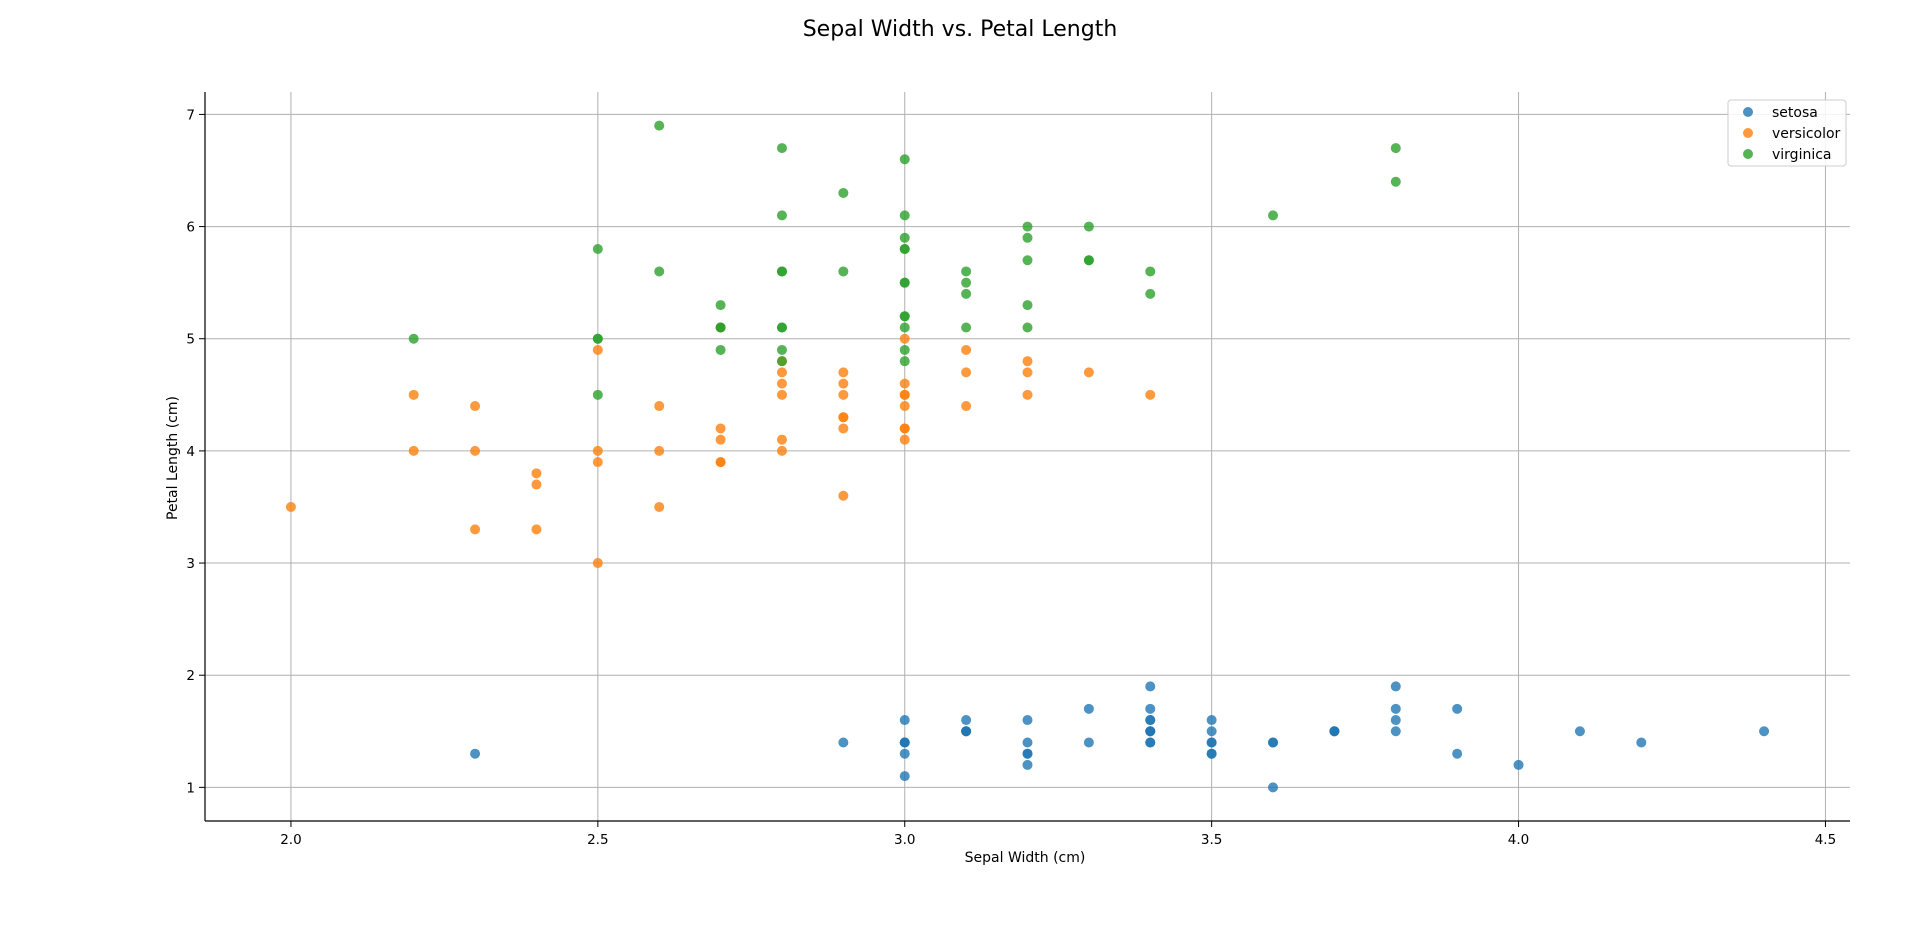 The width and height of the screenshot is (1920, 927). Describe the element at coordinates (190, 340) in the screenshot. I see `y-tick-label: 5` at that location.